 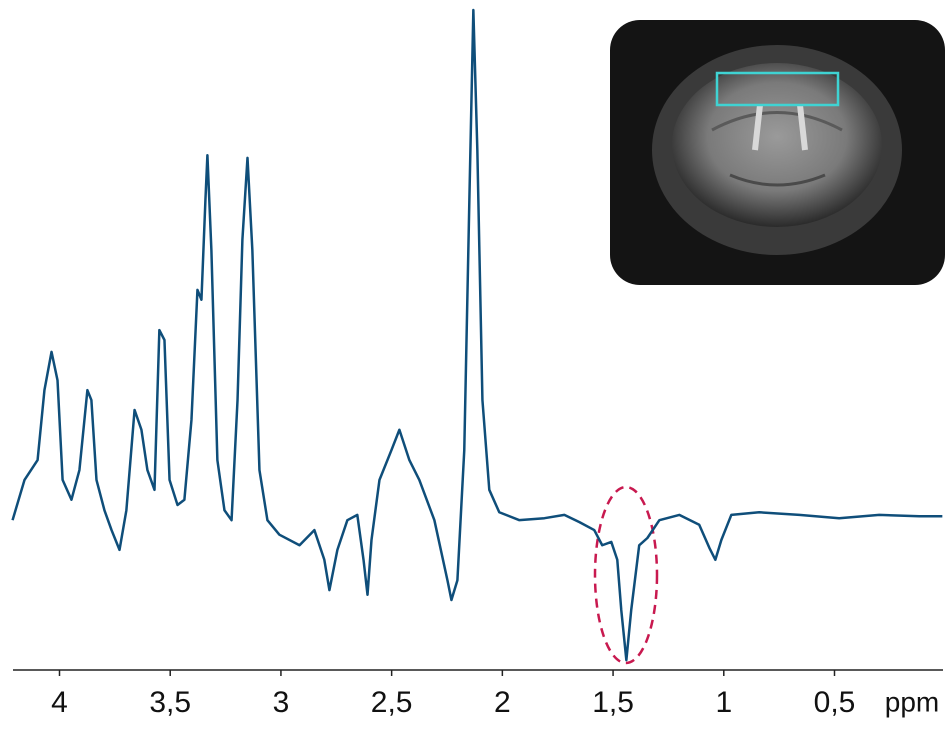 I want to click on ventricles, so click(x=780, y=127).